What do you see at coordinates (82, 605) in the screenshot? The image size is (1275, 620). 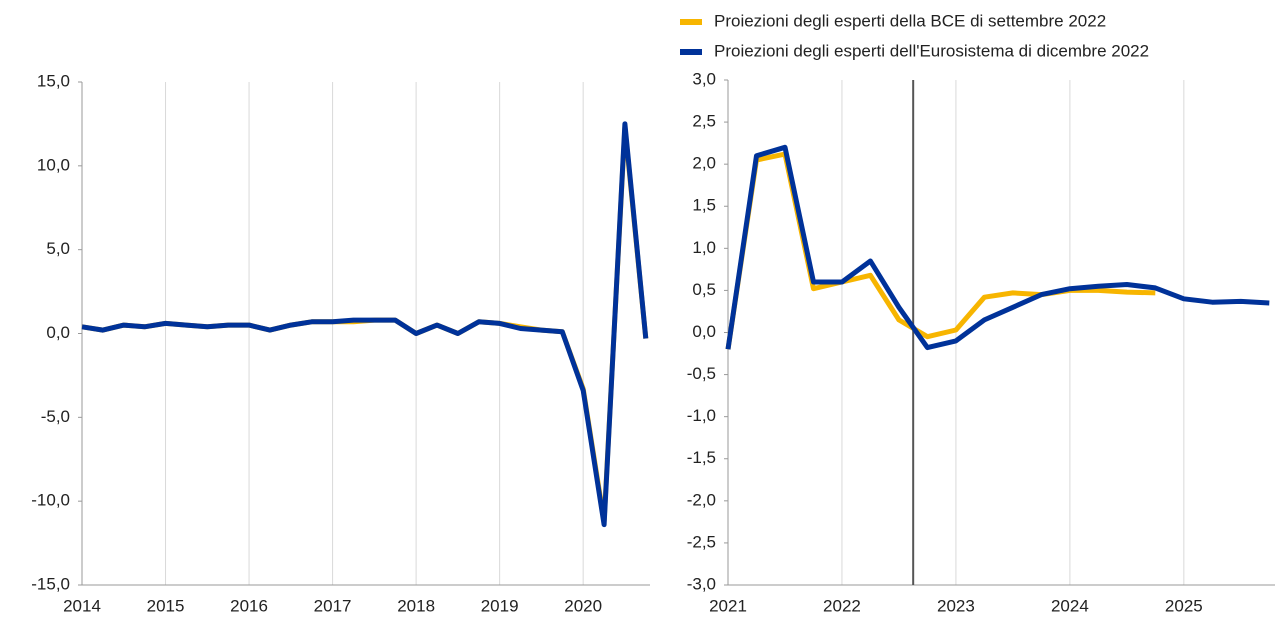 I see `x-tick-label: 2014` at bounding box center [82, 605].